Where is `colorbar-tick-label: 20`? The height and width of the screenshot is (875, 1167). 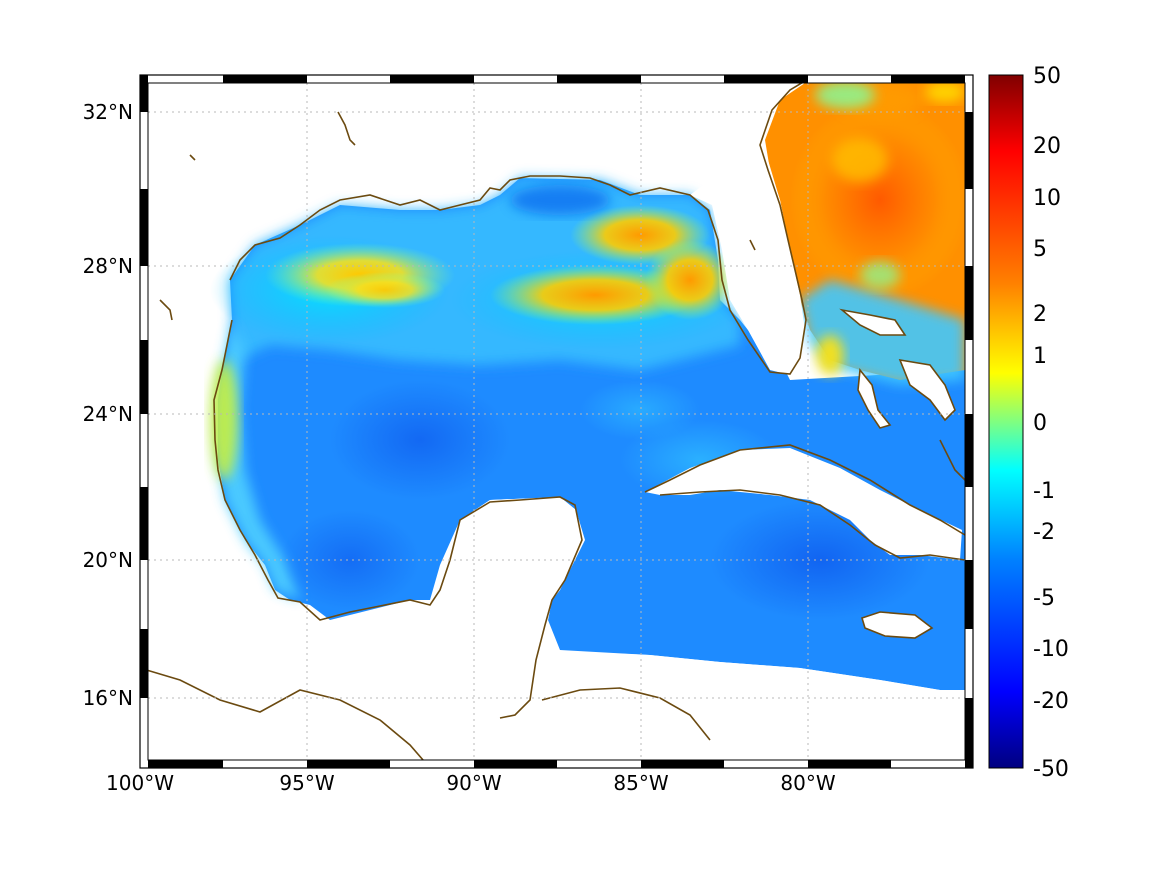
colorbar-tick-label: 20 is located at coordinates (1047, 146).